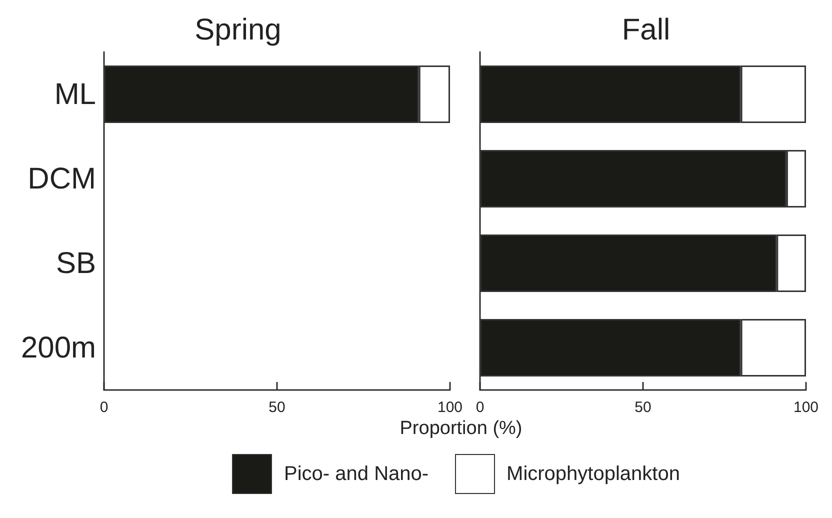 This screenshot has height=518, width=832. What do you see at coordinates (75, 94) in the screenshot?
I see `y-tick-label: ML` at bounding box center [75, 94].